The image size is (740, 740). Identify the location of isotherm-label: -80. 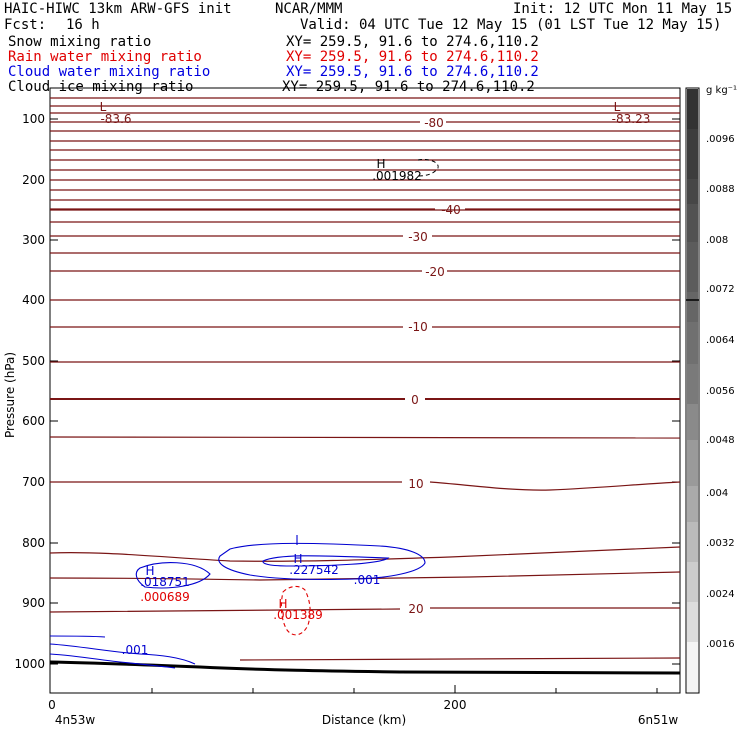
(434, 123).